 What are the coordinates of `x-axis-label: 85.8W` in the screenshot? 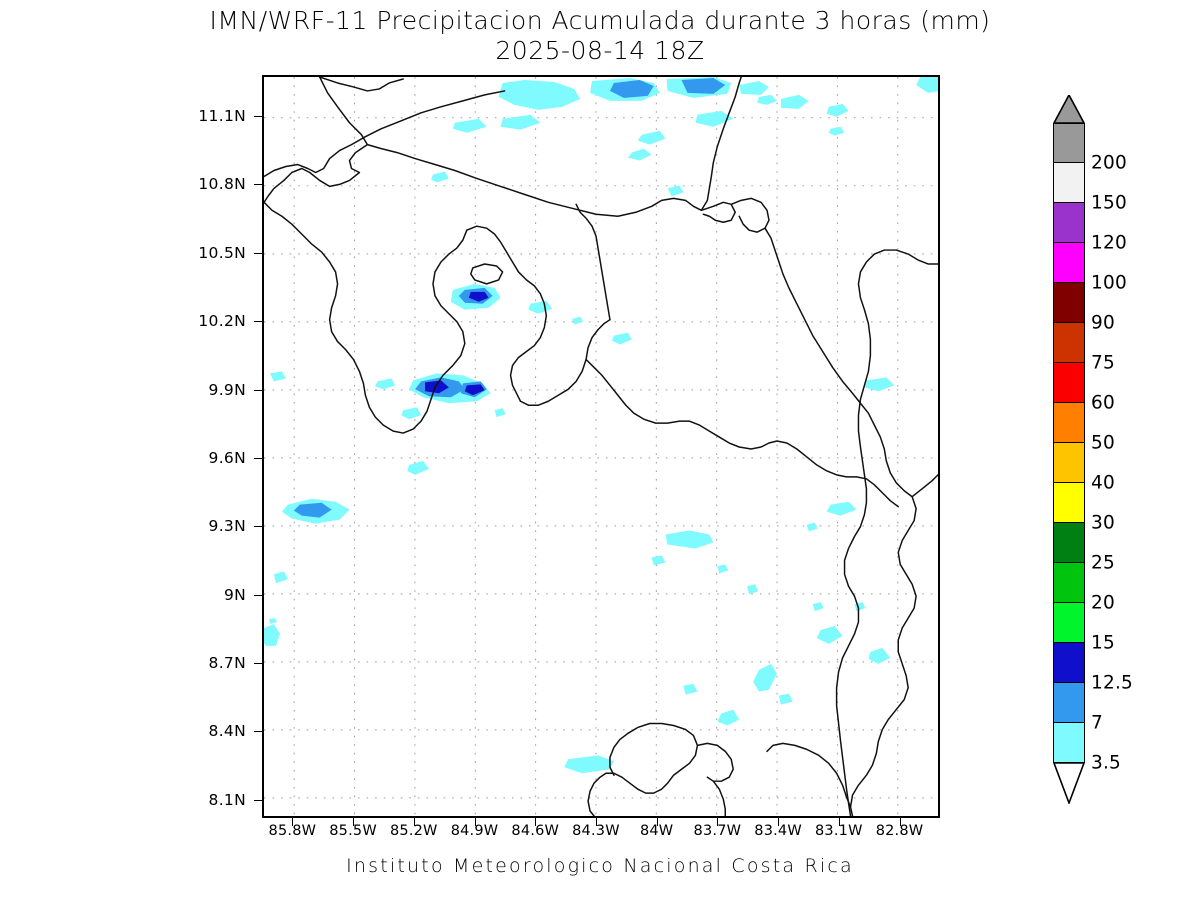 It's located at (292, 831).